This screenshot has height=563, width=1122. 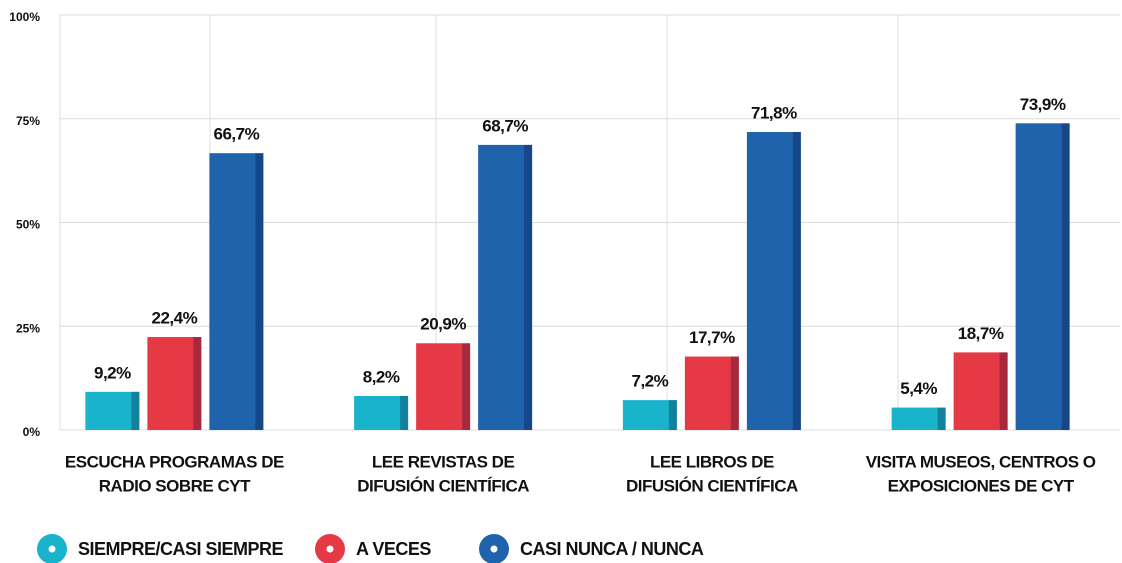 I want to click on y-tick-label: 25%, so click(x=28, y=328).